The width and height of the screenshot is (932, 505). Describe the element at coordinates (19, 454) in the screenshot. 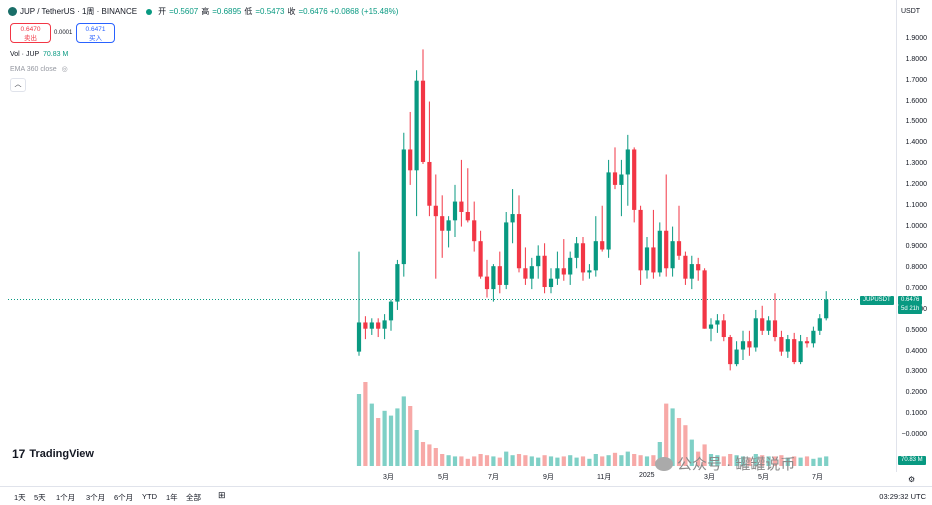

I see `tradingview-logo-icon: 17` at that location.